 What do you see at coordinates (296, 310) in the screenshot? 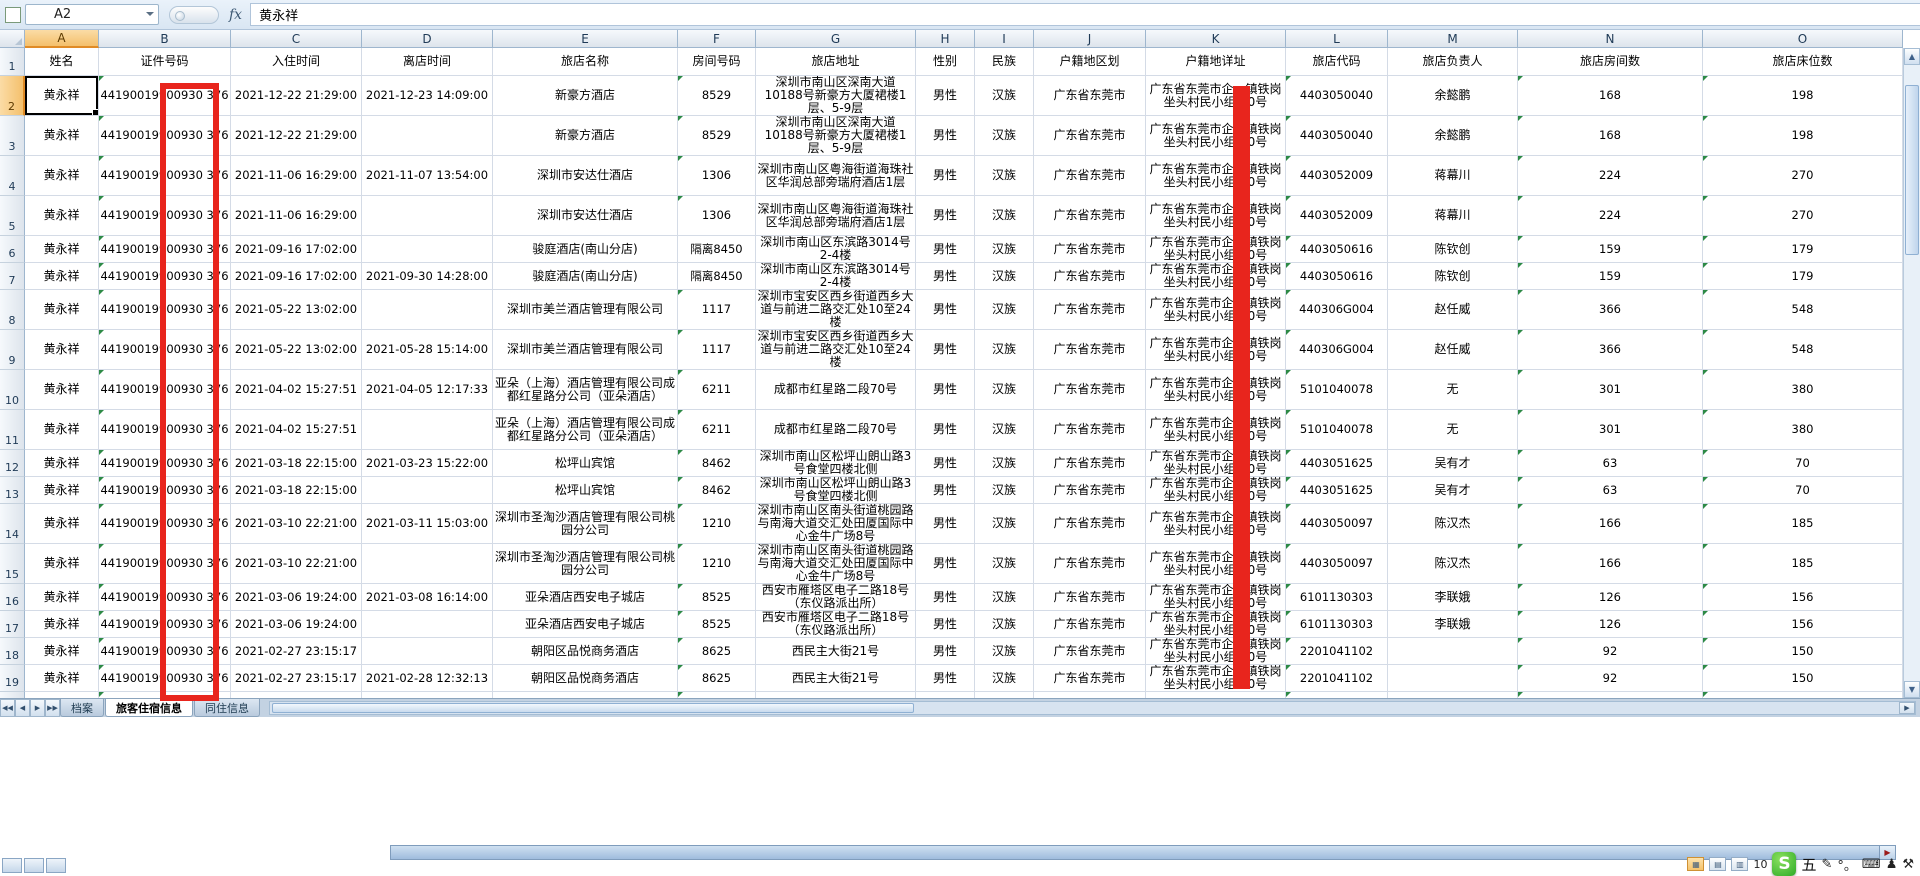
I see `cell-C8: 2021-05-22 13:02:00` at bounding box center [296, 310].